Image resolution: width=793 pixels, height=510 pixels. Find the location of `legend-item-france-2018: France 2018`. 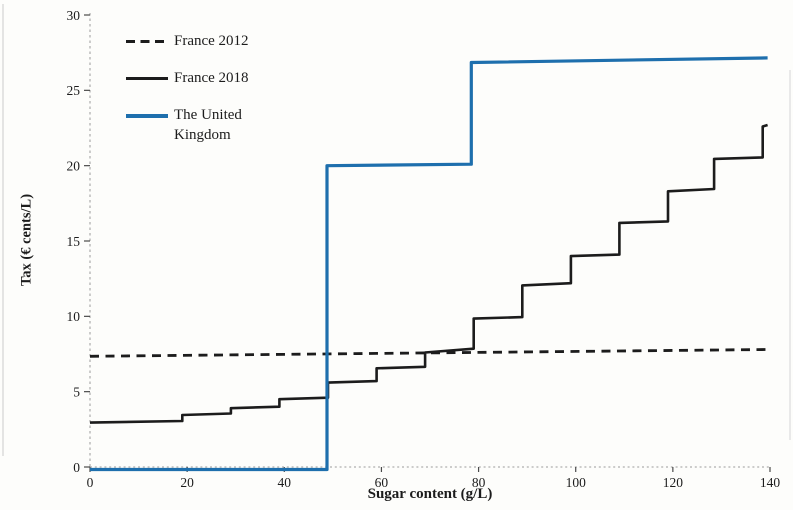

legend-item-france-2018: France 2018 is located at coordinates (198, 78).